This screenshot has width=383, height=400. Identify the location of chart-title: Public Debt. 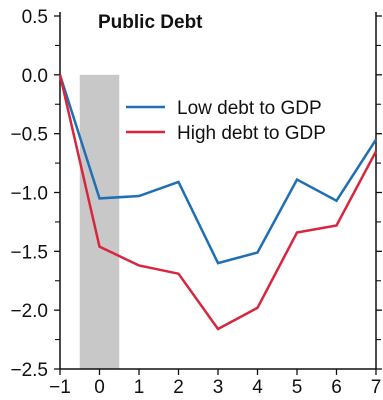
(150, 22).